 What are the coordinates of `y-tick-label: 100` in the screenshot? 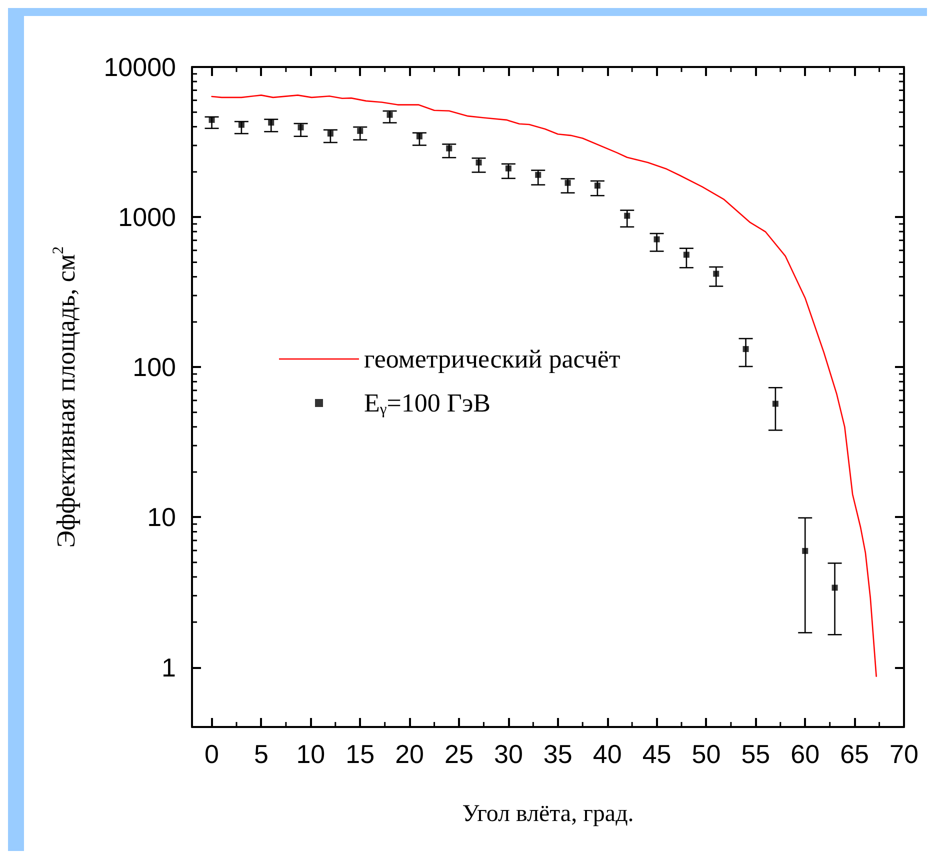 It's located at (154, 367).